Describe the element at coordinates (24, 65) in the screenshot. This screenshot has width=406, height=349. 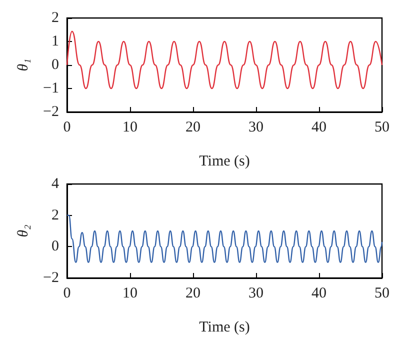
I see `y-axis-title: θ₁` at that location.